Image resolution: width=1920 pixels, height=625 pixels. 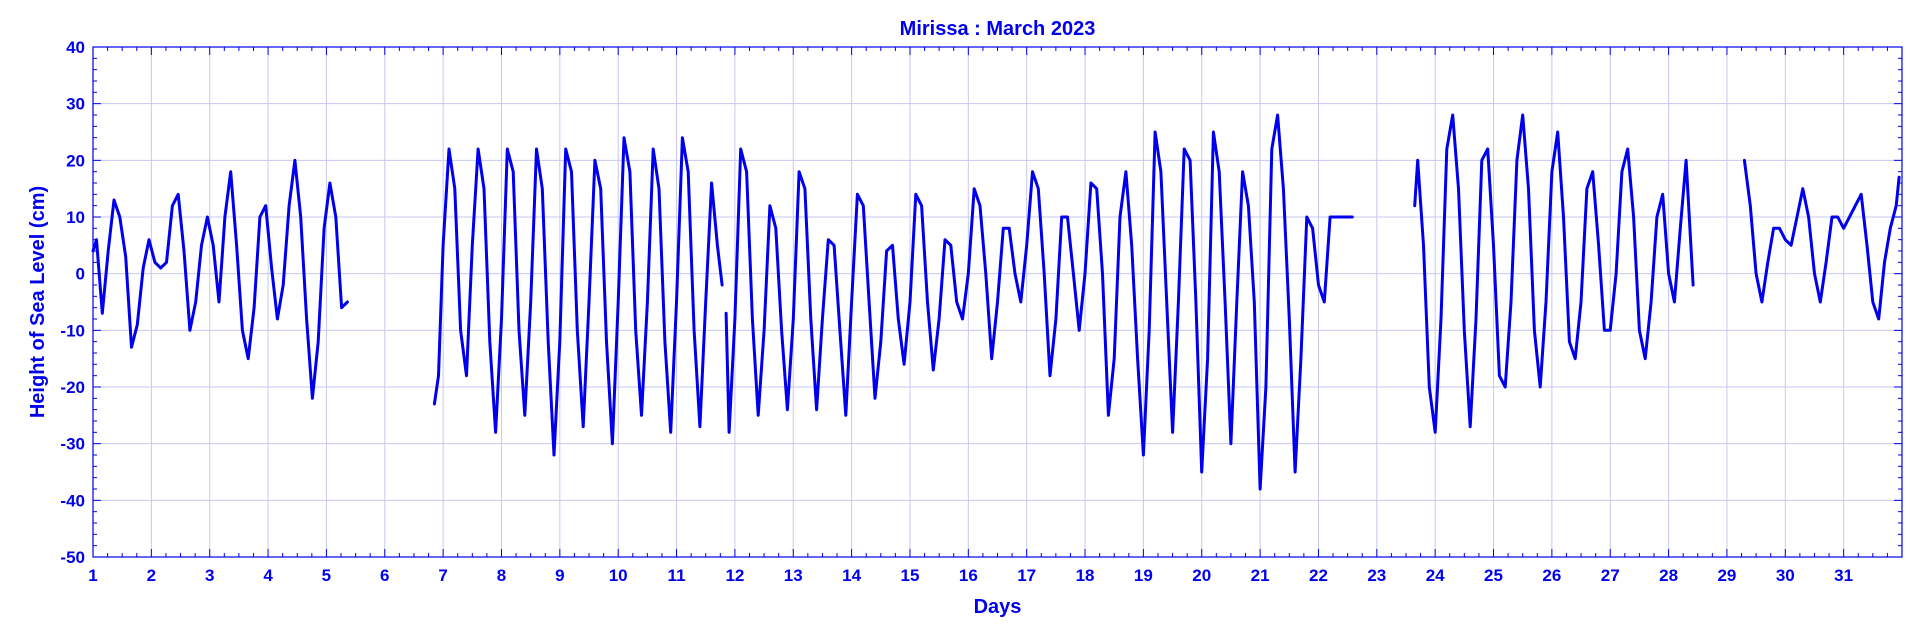 I want to click on x-tick-label: 8, so click(x=501, y=575).